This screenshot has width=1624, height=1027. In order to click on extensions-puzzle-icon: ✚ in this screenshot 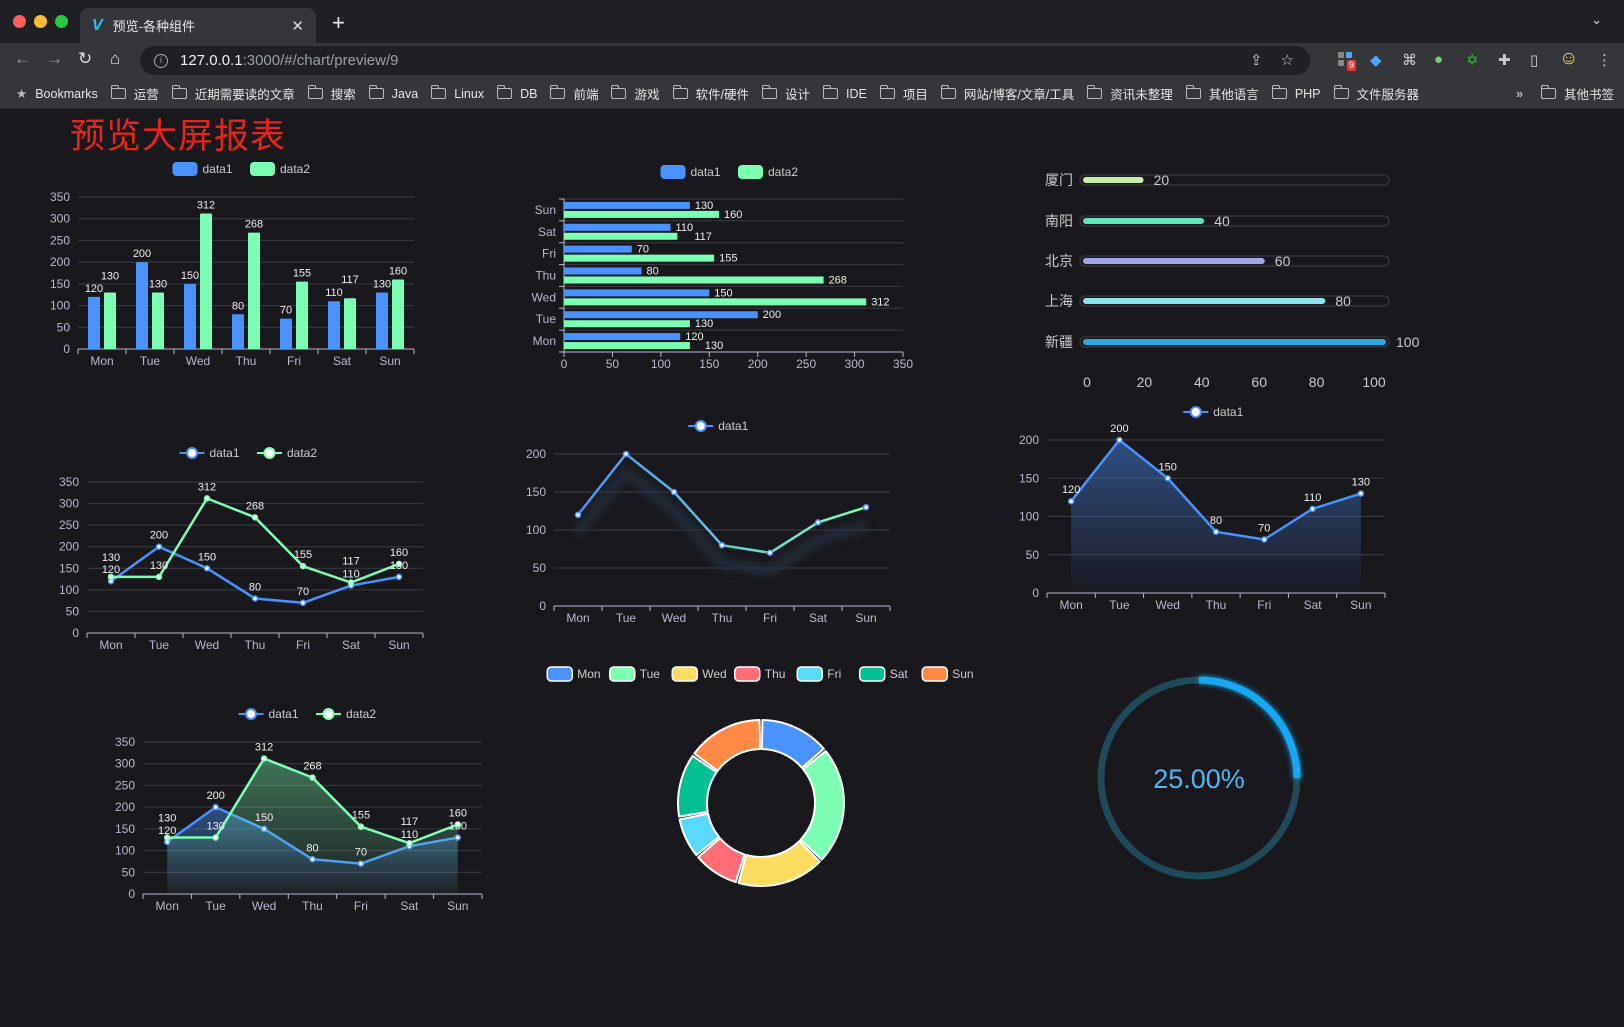, I will do `click(1504, 60)`.